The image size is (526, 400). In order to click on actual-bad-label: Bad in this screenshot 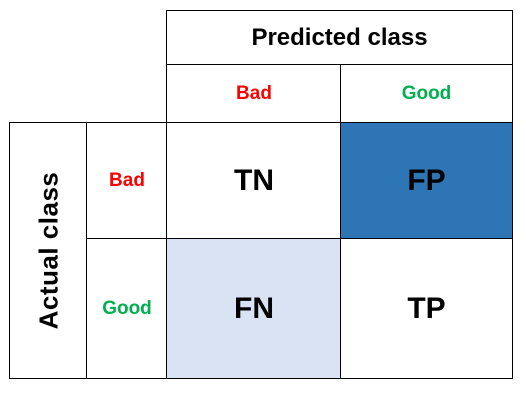, I will do `click(126, 180)`.